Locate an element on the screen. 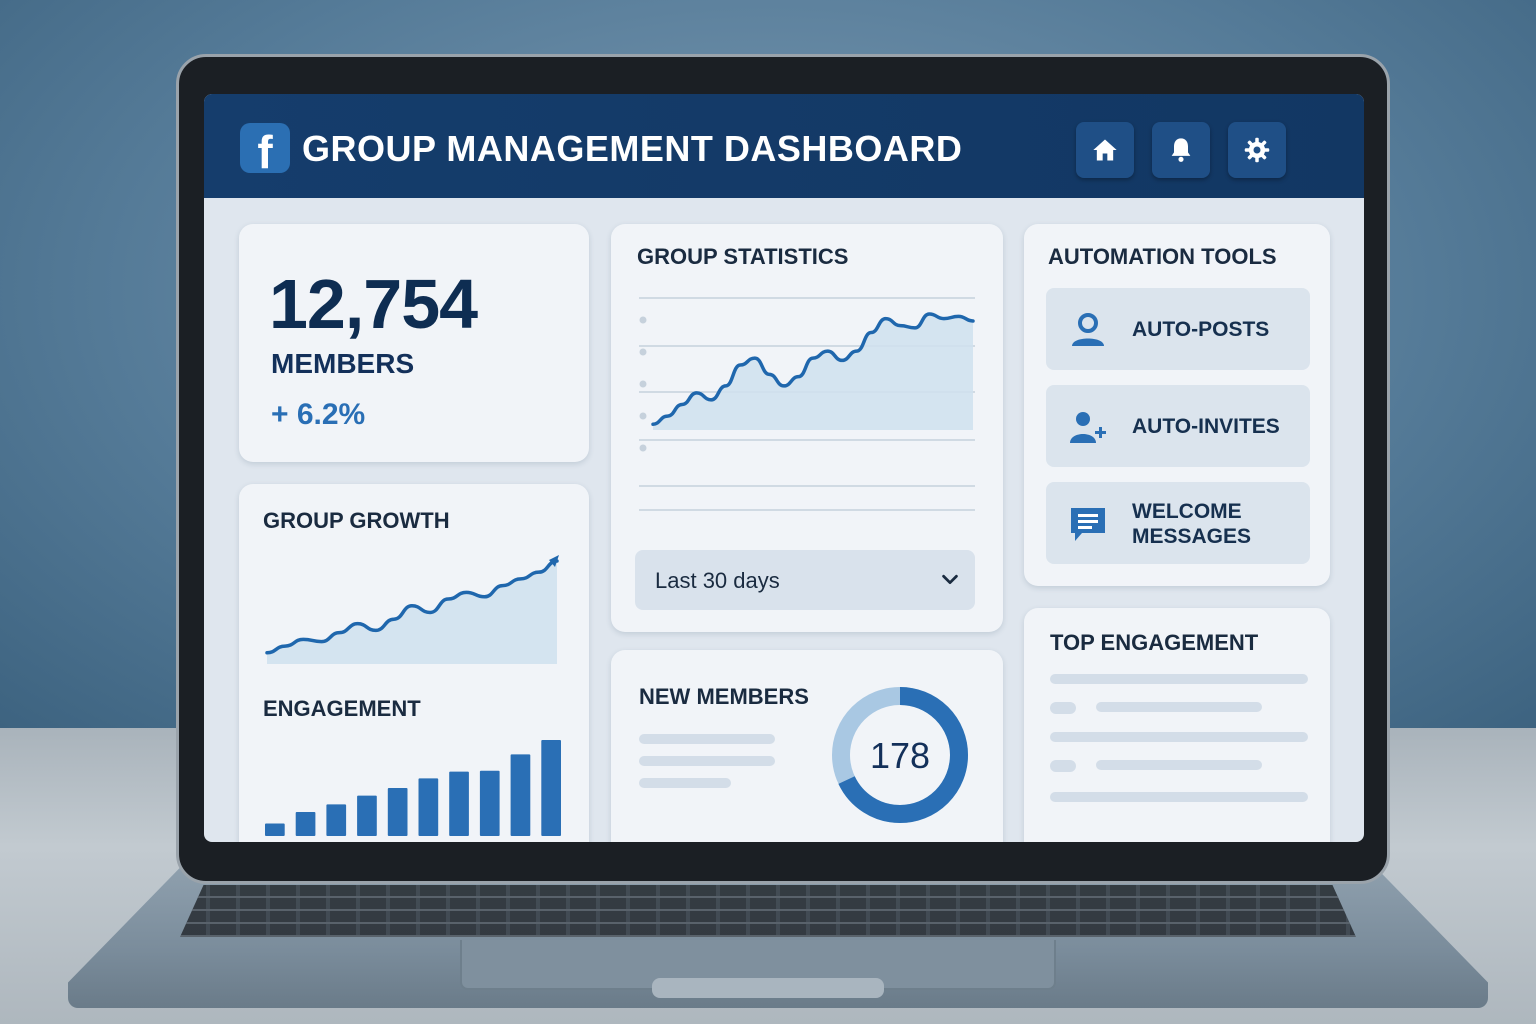 The width and height of the screenshot is (1536, 1024). welcome-messages-label: WELCOME MESSAGES is located at coordinates (1191, 524).